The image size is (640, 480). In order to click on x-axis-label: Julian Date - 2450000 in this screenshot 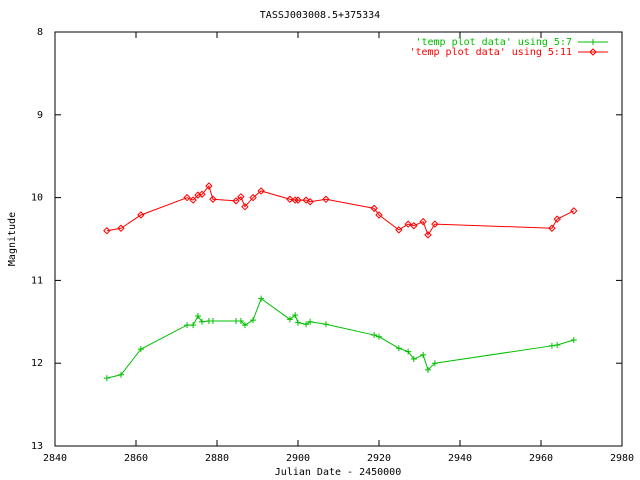, I will do `click(338, 472)`.